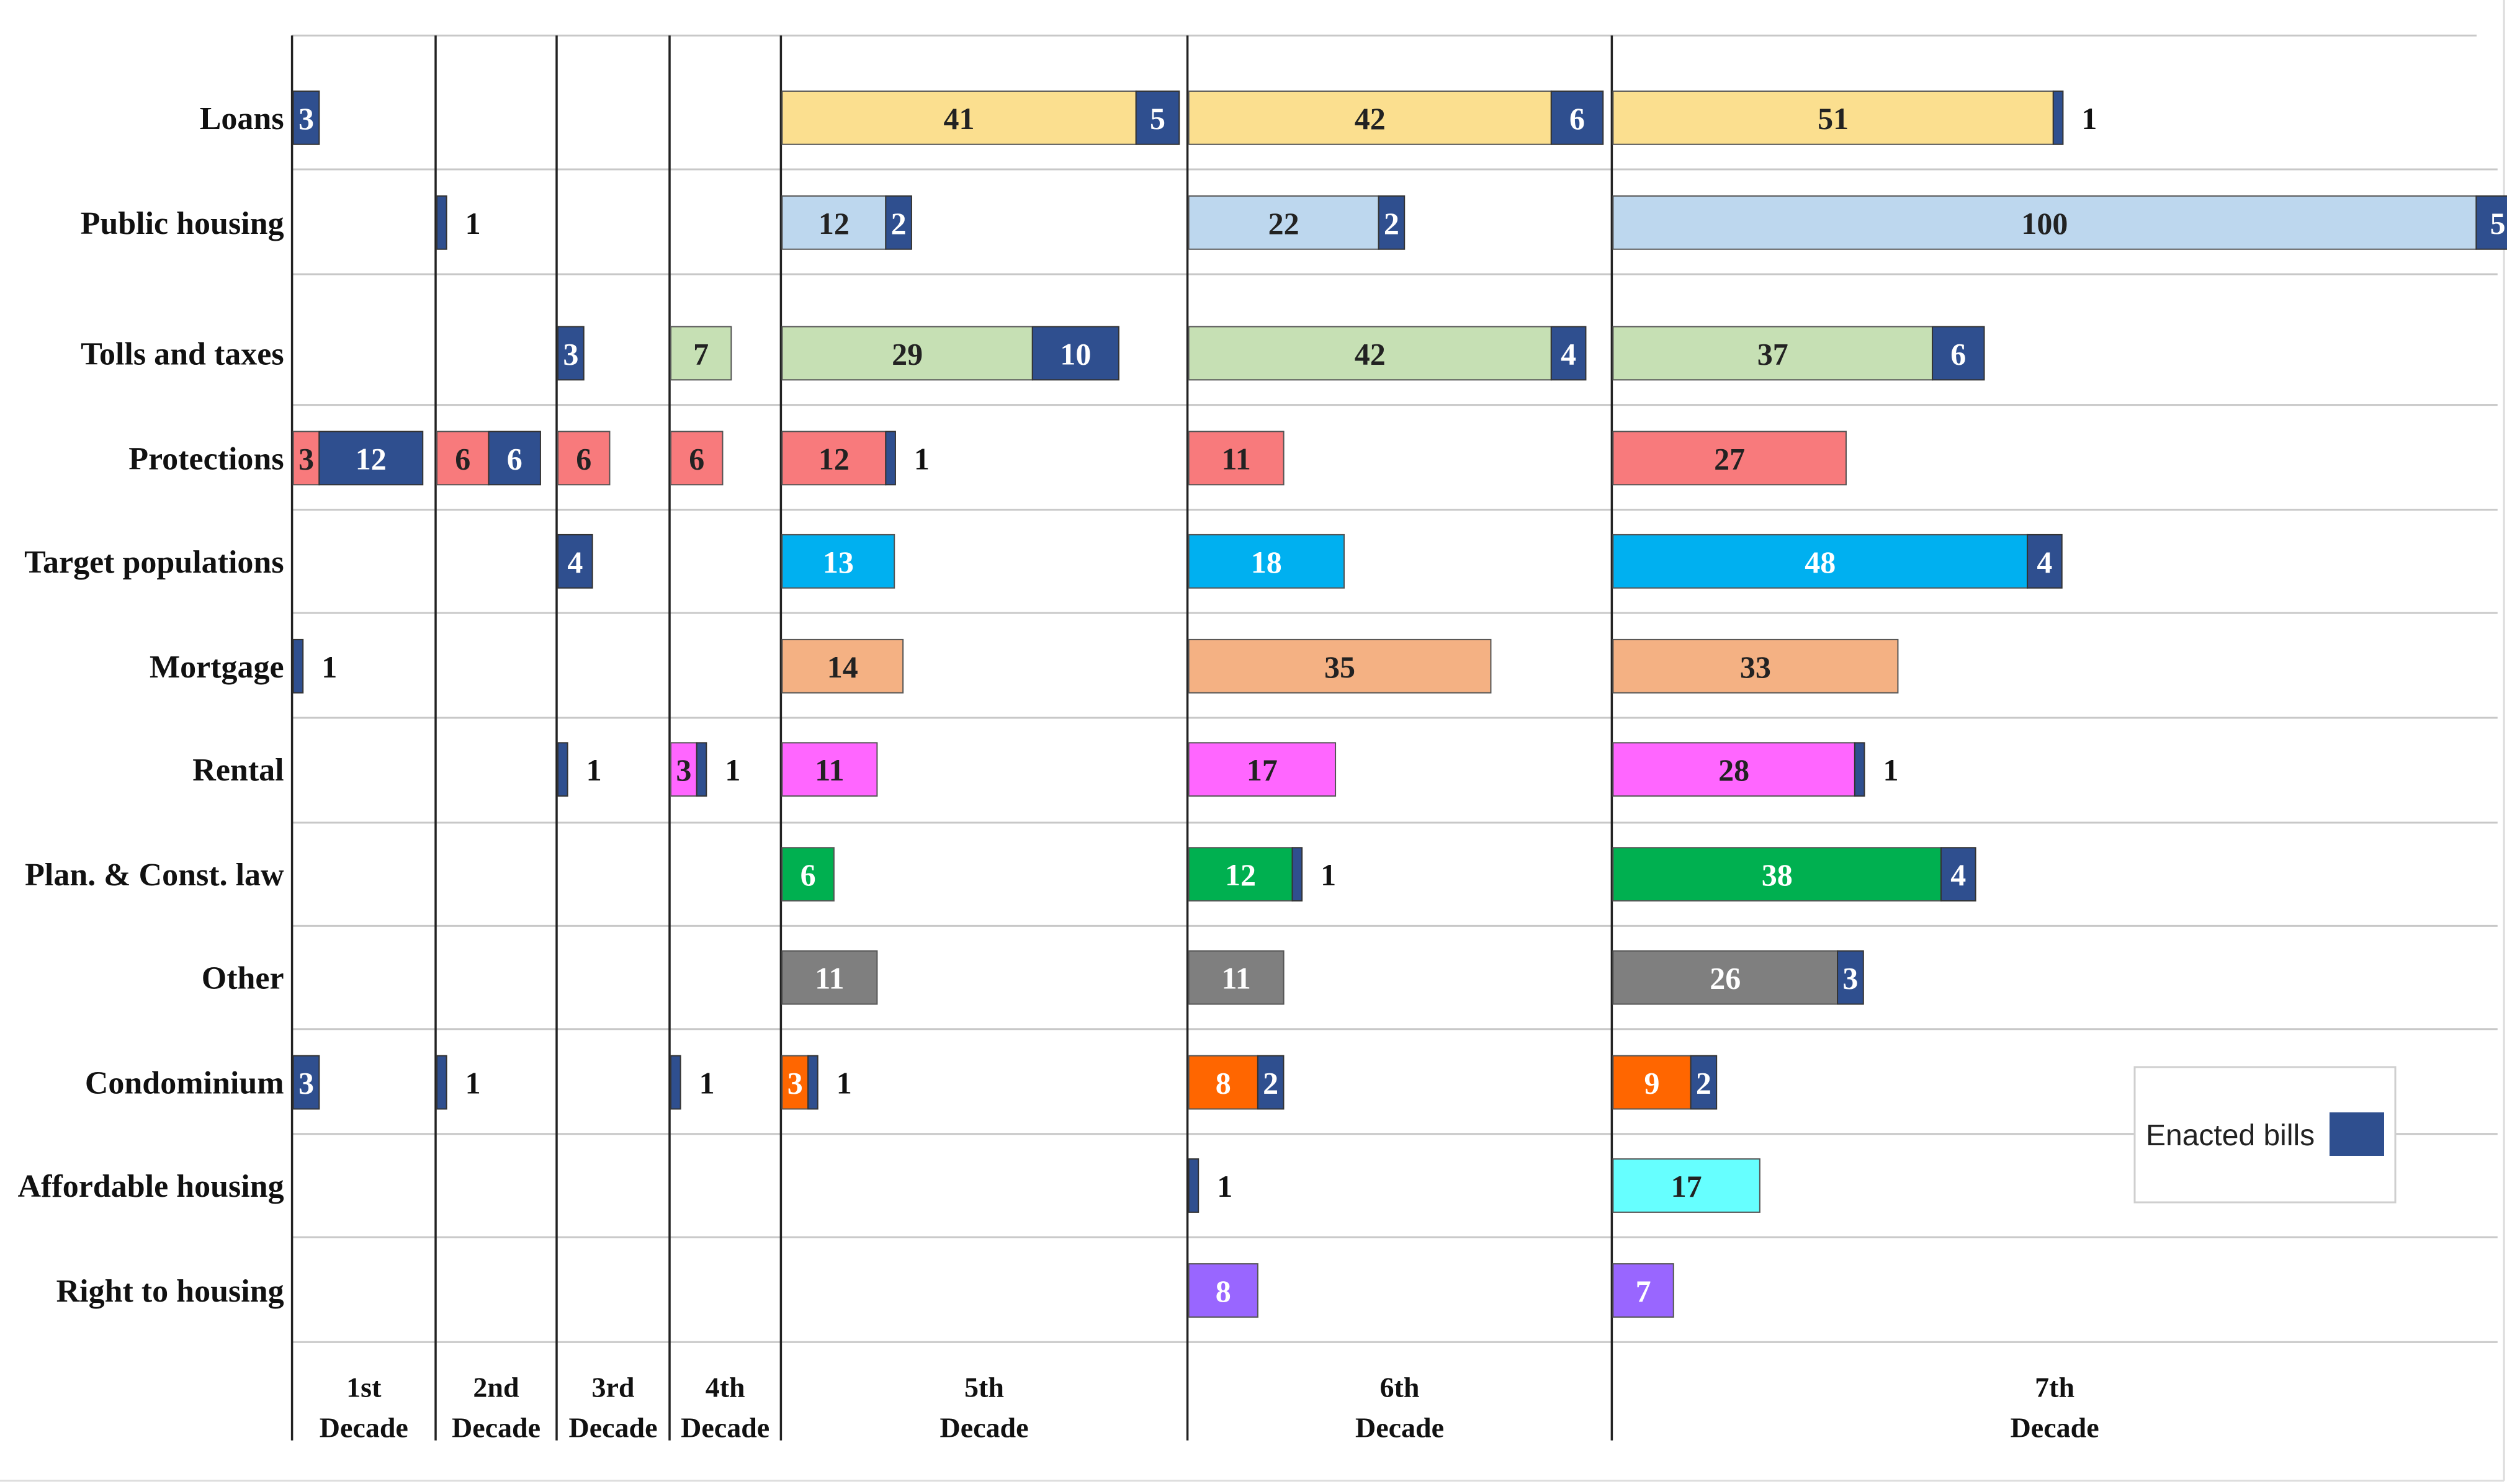 Image resolution: width=2507 pixels, height=1484 pixels. I want to click on category-label: Right to housing, so click(170, 1291).